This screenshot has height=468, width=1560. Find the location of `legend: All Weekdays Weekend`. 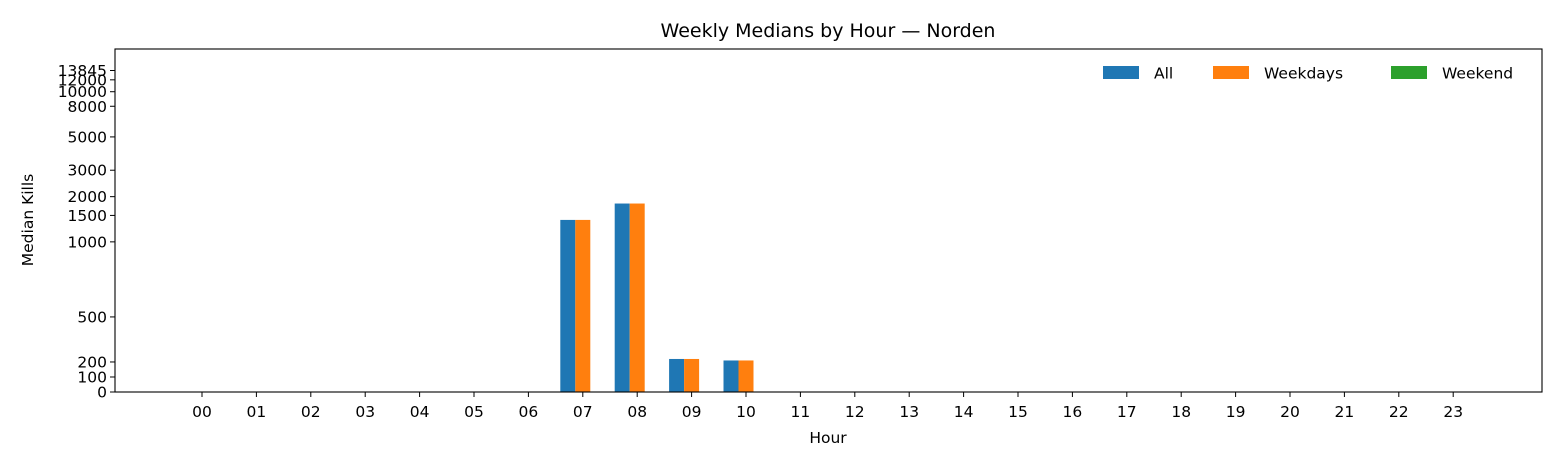

legend: All Weekdays Weekend is located at coordinates (1308, 74).